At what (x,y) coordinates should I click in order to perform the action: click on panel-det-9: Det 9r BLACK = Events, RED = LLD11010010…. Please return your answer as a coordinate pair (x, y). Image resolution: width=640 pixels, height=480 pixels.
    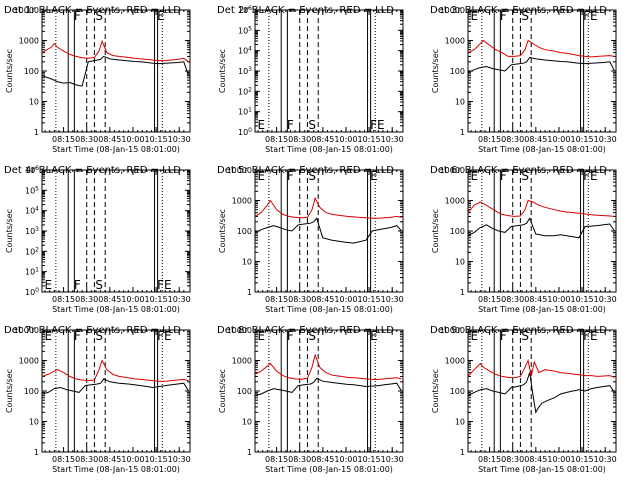
    Looking at the image, I should click on (523, 399).